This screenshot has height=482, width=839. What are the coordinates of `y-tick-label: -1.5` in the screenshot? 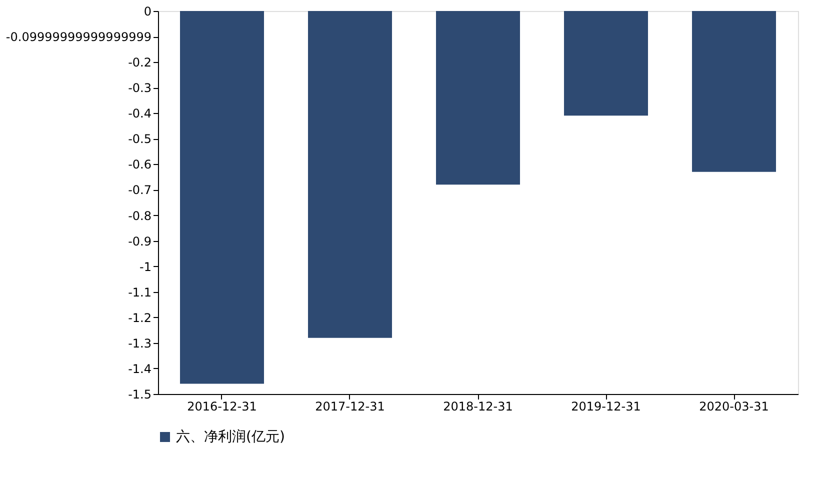 It's located at (140, 395).